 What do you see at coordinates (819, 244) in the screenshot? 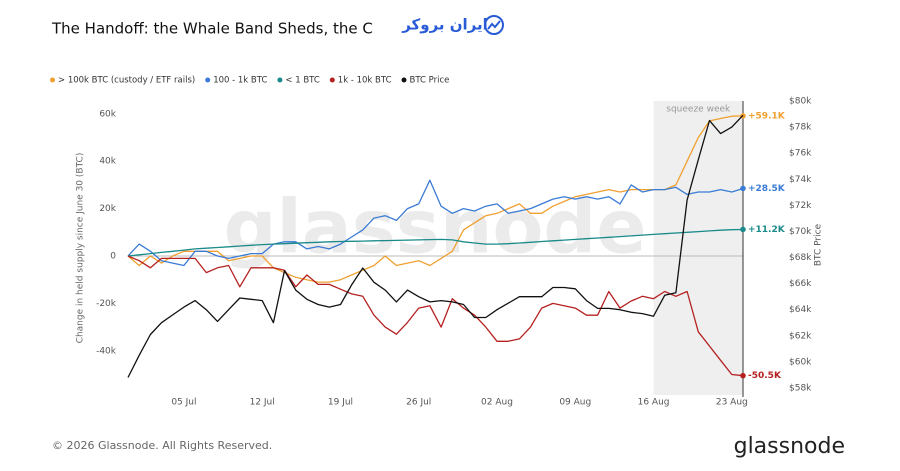
I see `y2-axis-title: BTC Price` at bounding box center [819, 244].